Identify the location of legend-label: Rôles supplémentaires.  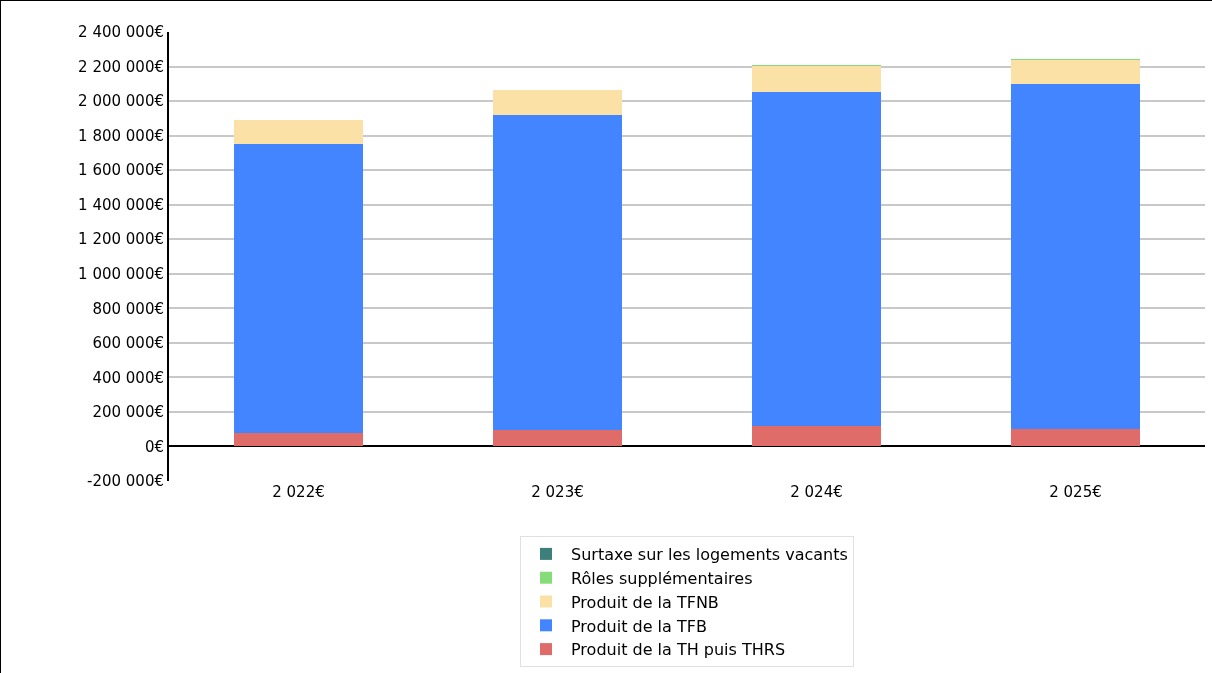
(662, 578).